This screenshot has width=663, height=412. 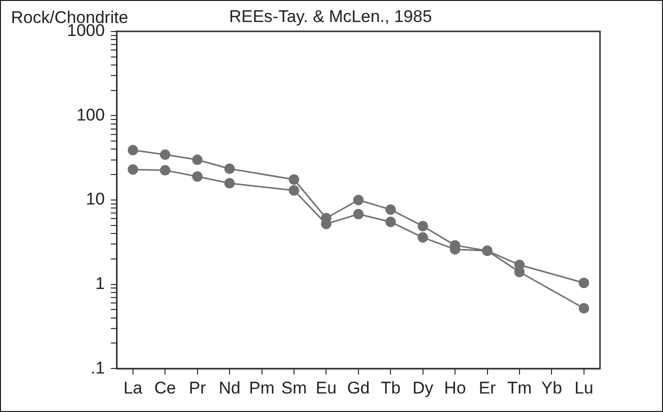 What do you see at coordinates (423, 388) in the screenshot?
I see `x-tick-label: Dy` at bounding box center [423, 388].